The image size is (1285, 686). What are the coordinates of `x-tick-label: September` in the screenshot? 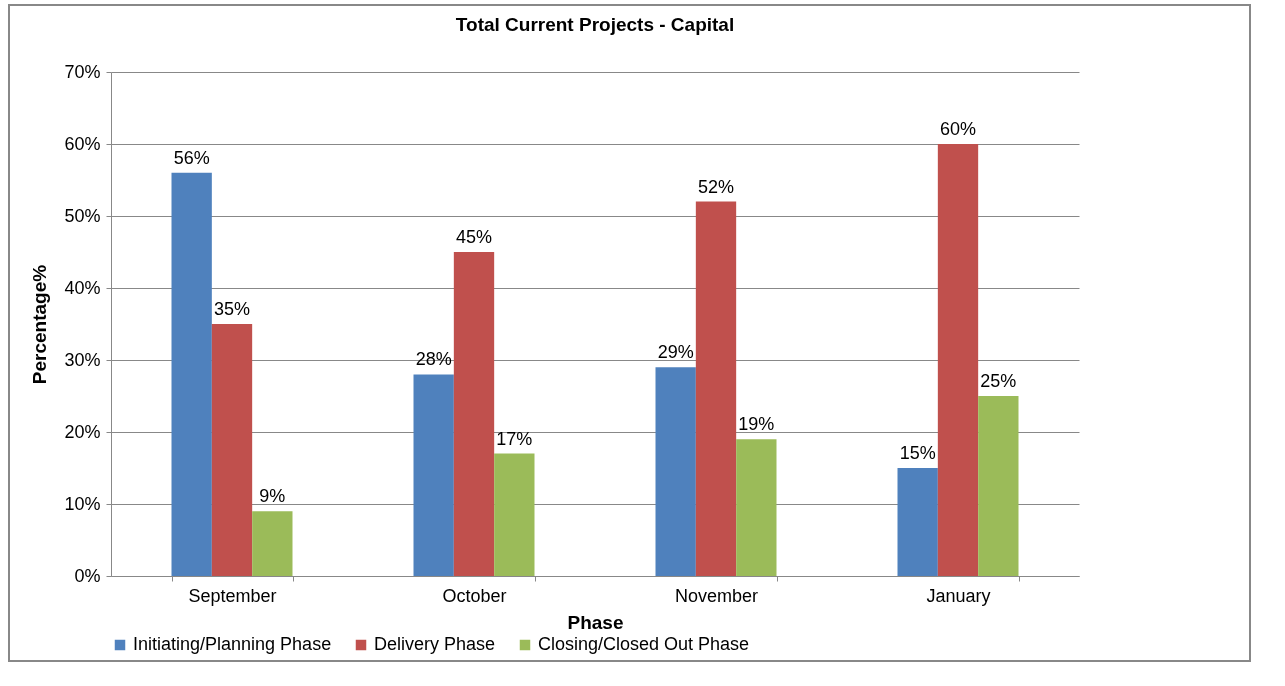 It's located at (232, 595).